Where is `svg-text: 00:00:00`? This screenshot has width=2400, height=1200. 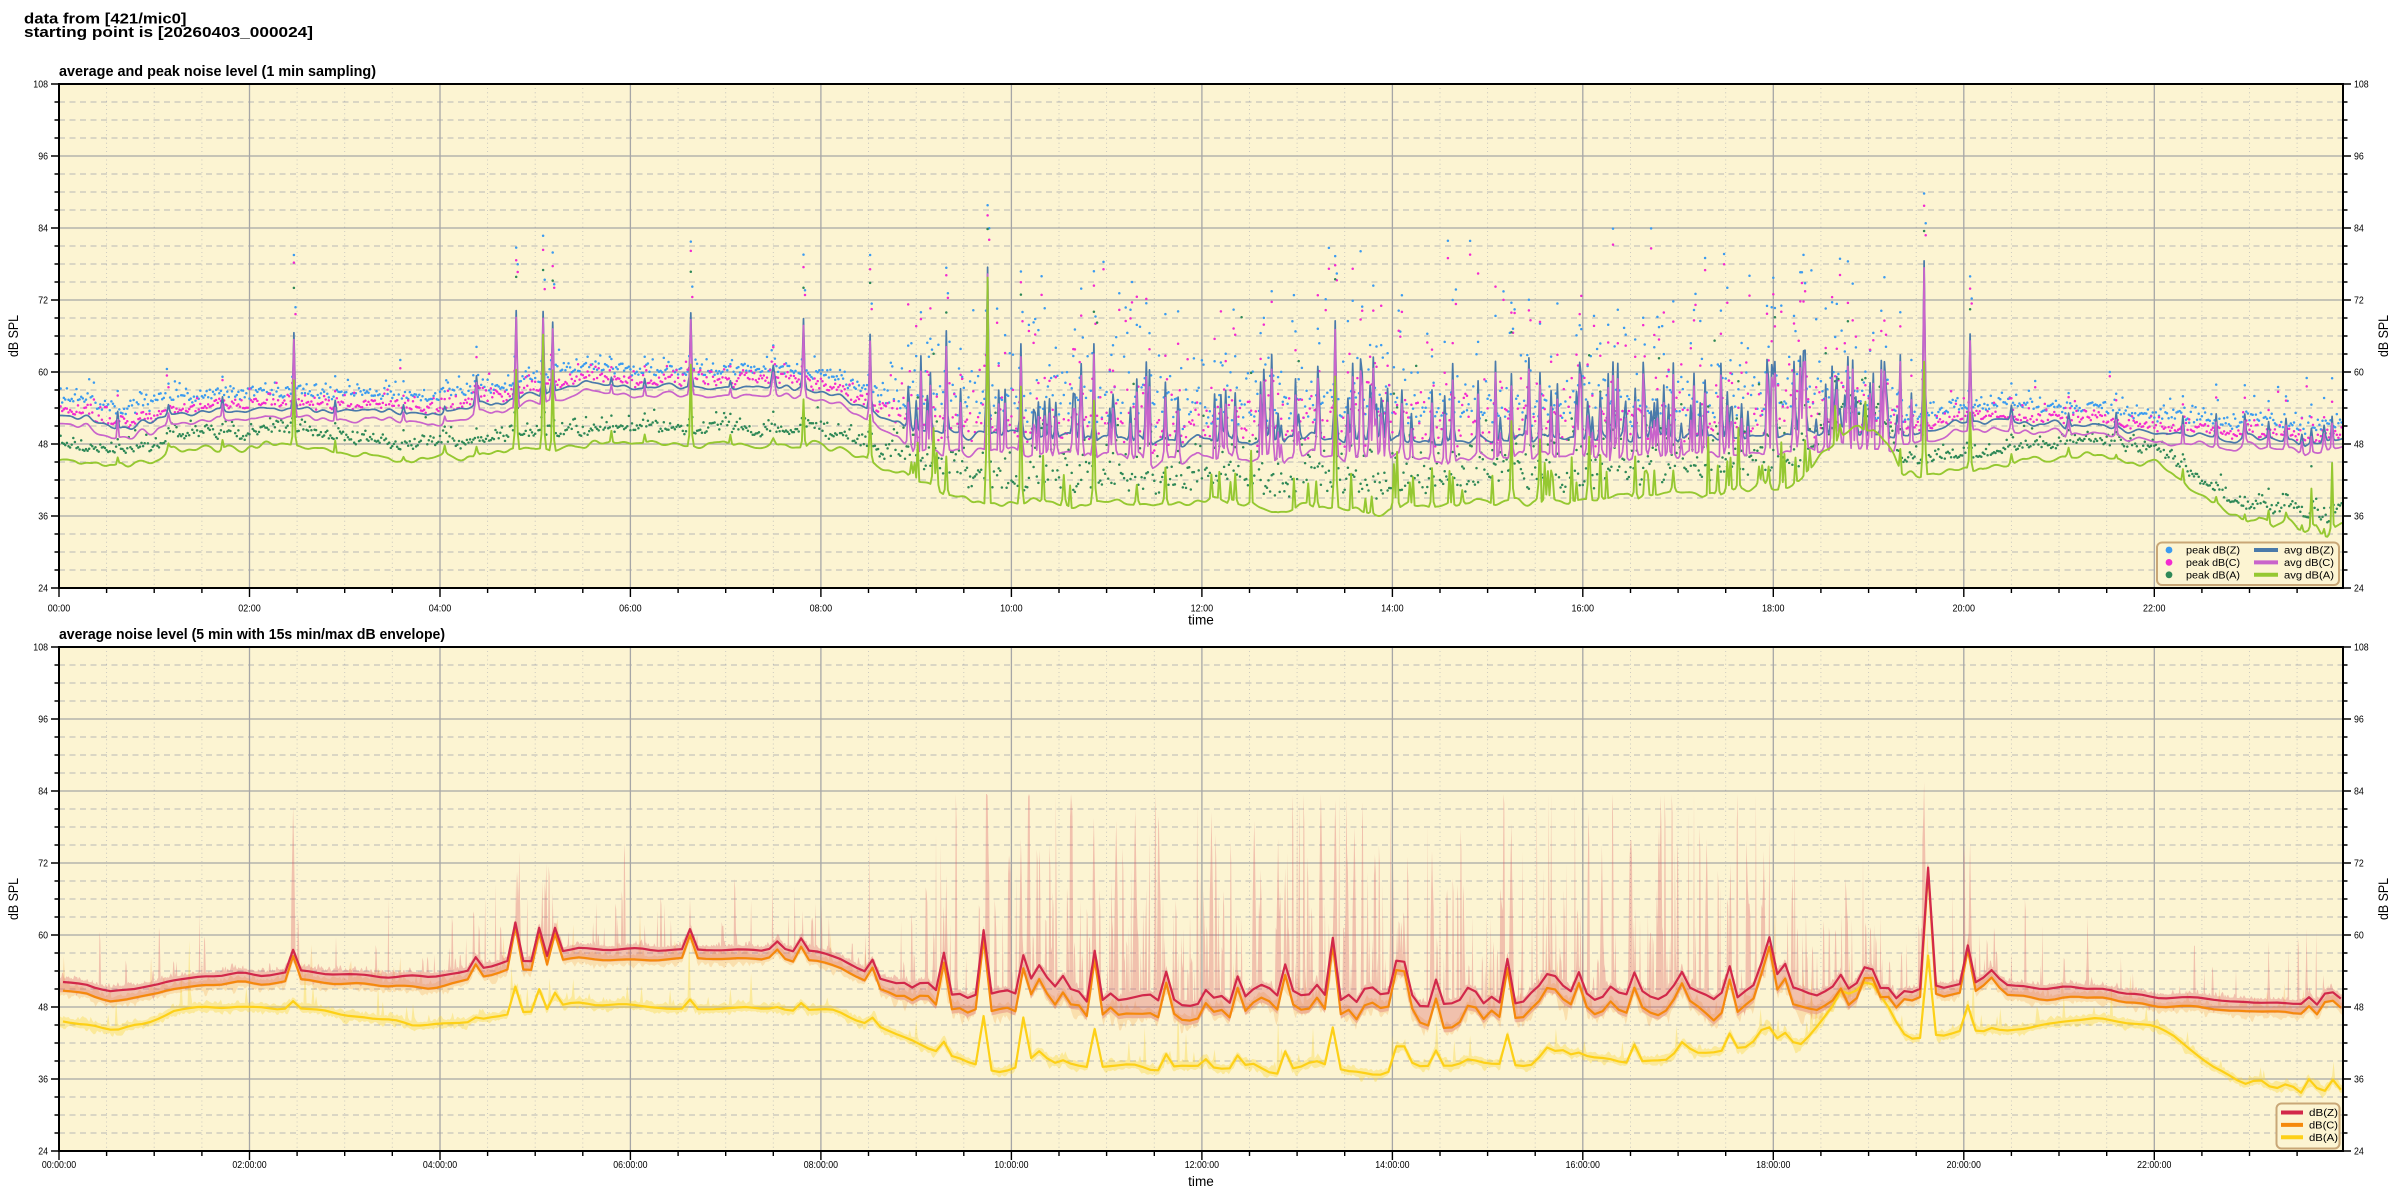
svg-text: 00:00:00 is located at coordinates (59, 1165).